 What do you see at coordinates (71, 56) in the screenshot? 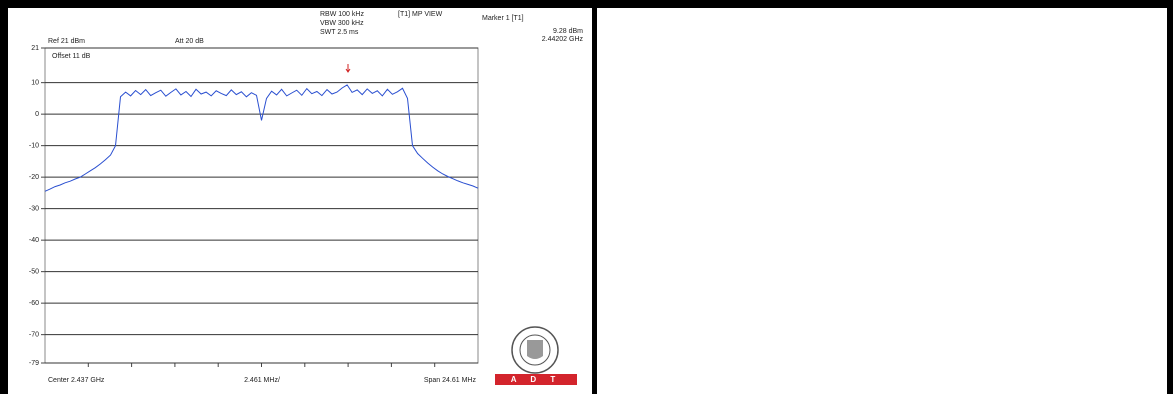
I see `offset: Offset 11 dB` at bounding box center [71, 56].